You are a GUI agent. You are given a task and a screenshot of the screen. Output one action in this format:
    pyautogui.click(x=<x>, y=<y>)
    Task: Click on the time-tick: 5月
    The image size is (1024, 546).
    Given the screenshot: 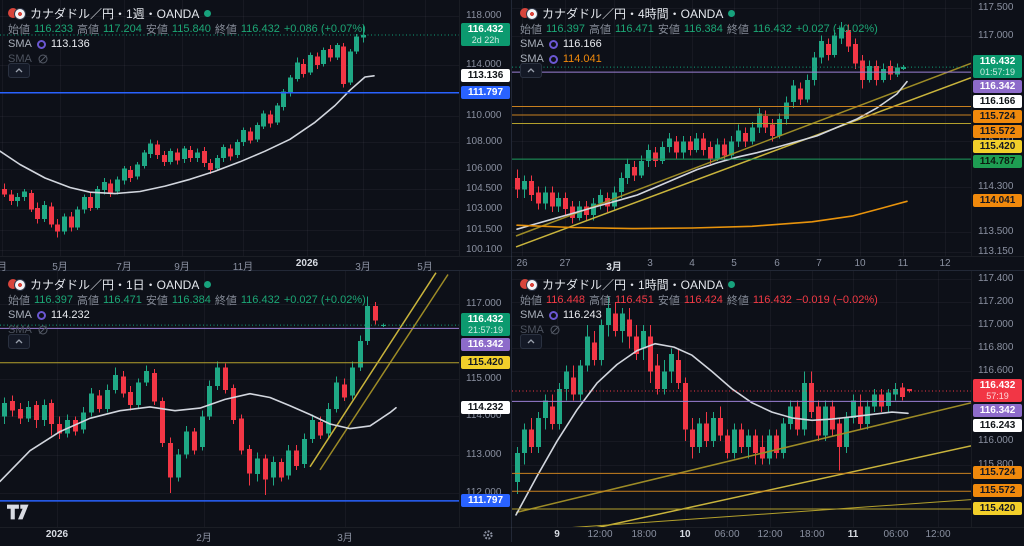 What is the action you would take?
    pyautogui.click(x=425, y=267)
    